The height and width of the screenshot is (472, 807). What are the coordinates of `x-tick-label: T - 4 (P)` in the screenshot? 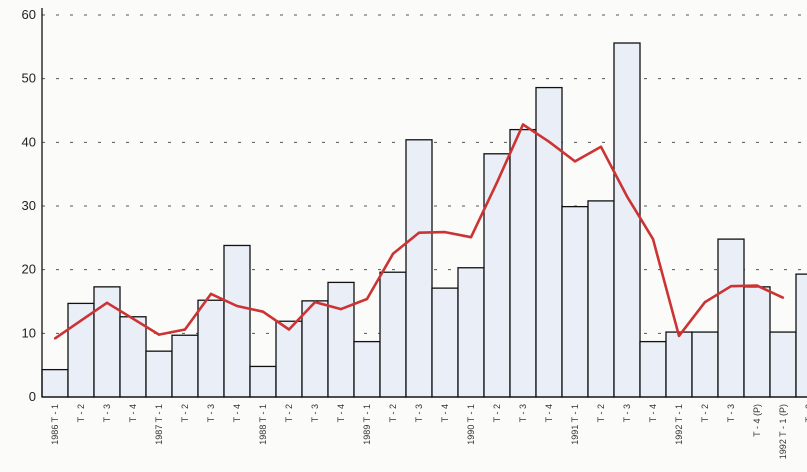 It's located at (757, 420).